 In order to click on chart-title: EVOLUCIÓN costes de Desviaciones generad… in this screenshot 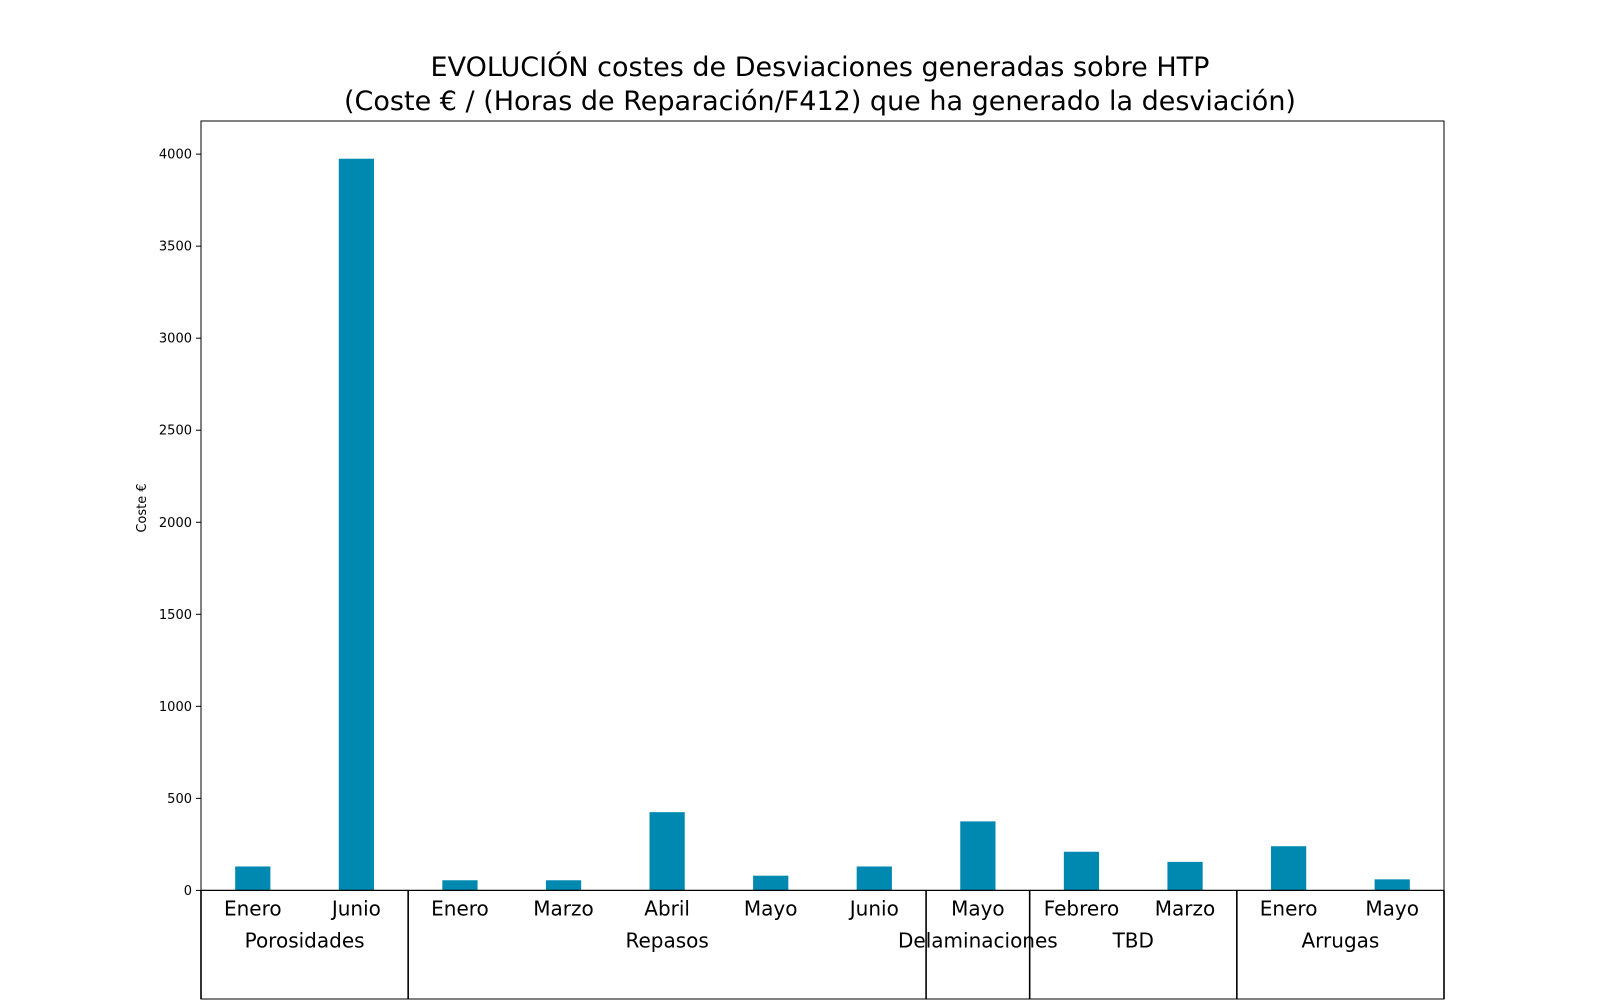, I will do `click(820, 84)`.